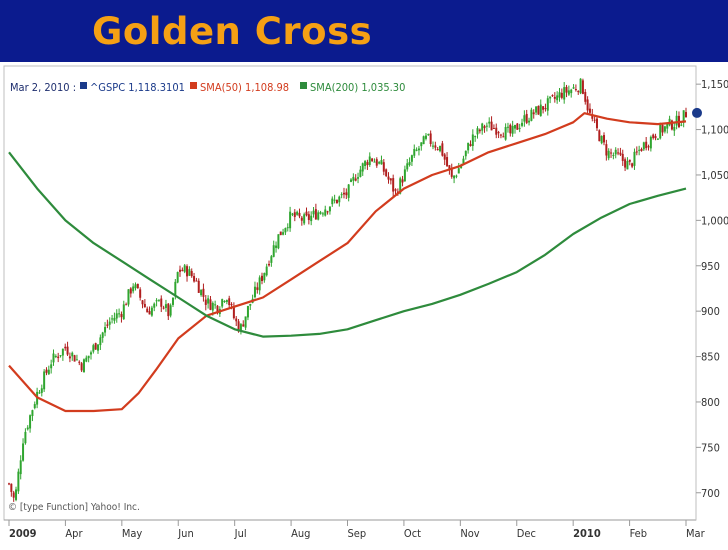  Describe the element at coordinates (710, 402) in the screenshot. I see `y-tick-label: 800` at that location.